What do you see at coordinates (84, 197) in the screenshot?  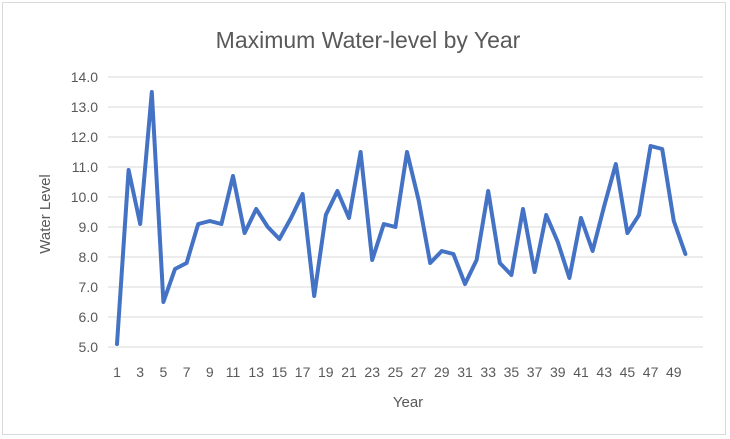 I see `y-tick-label: 10.0` at bounding box center [84, 197].